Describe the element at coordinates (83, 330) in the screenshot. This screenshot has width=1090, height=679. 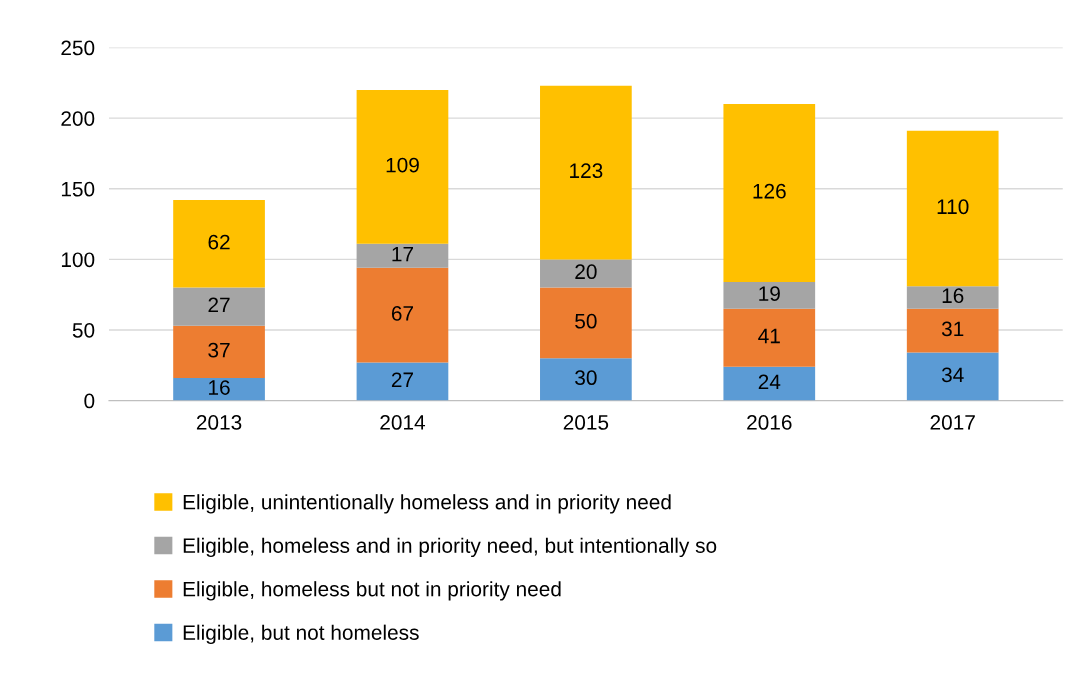
I see `y-tick-label: 50` at that location.